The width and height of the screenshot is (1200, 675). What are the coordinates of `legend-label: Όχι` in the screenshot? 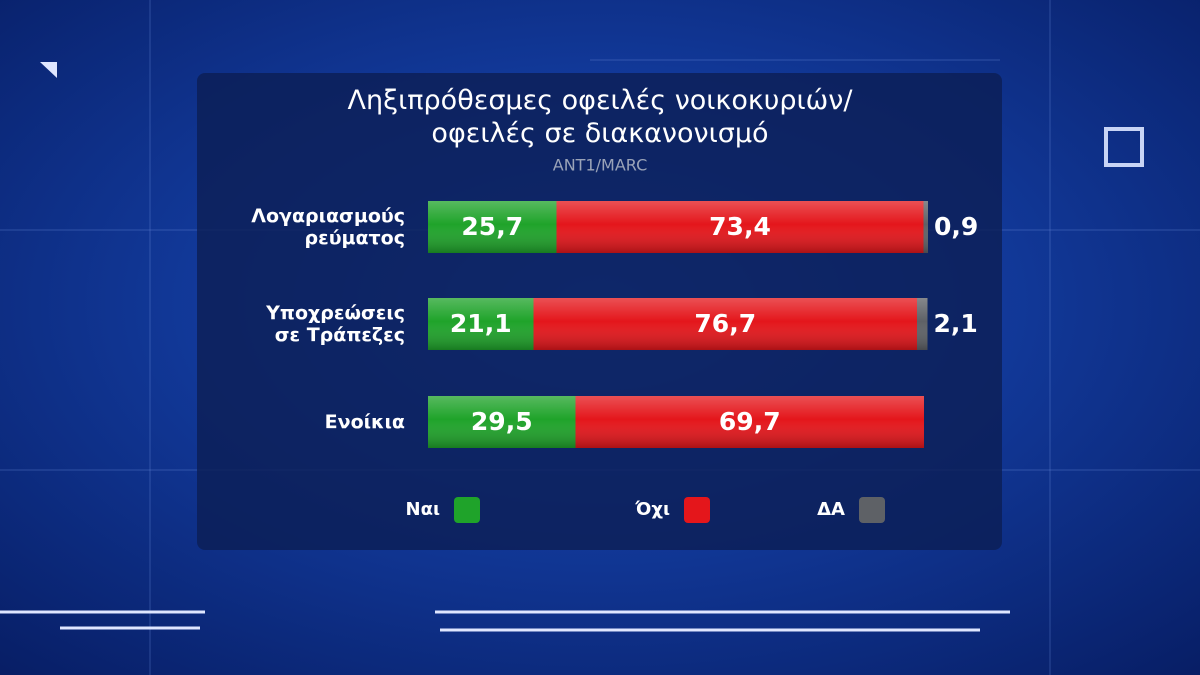 It's located at (652, 509).